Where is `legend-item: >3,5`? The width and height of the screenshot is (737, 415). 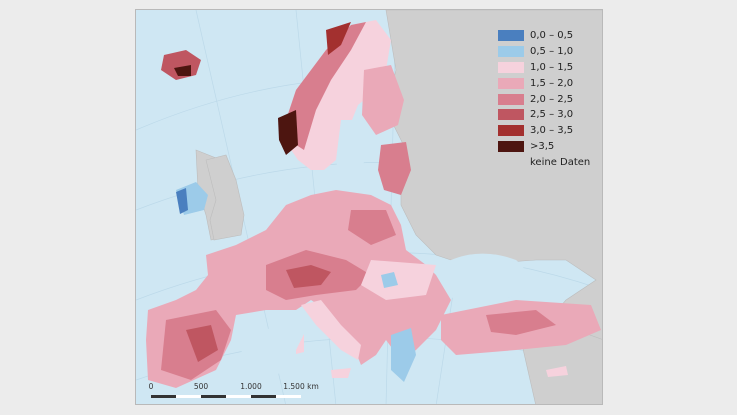
legend-item: >3,5 is located at coordinates (548, 147).